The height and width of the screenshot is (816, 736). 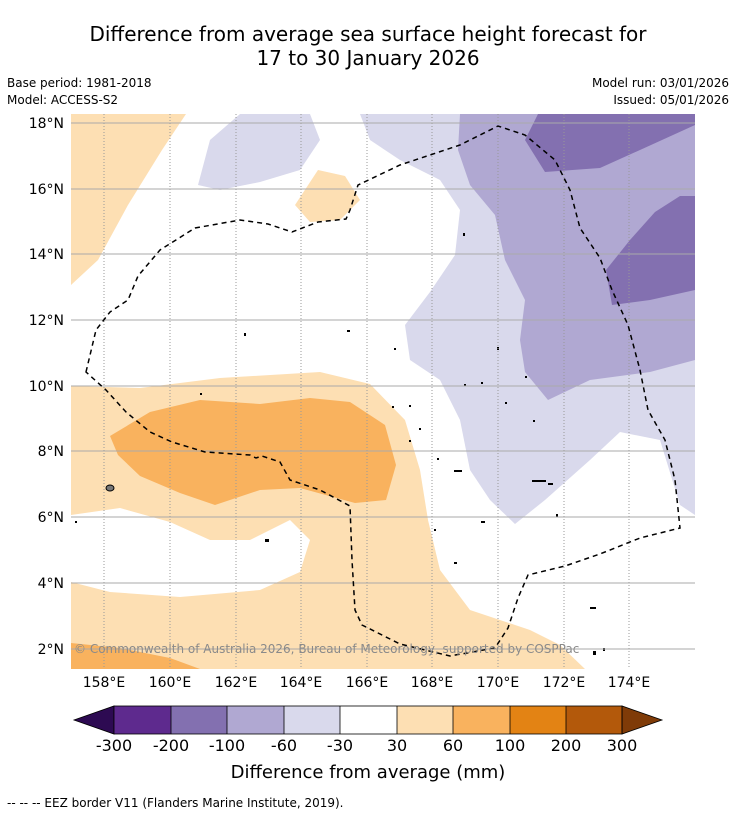 I want to click on lat-axis-labels: 18°N 16°N 14°N 12°N 10°N 8°N 6°N 4°N 2°N, so click(x=46, y=387).